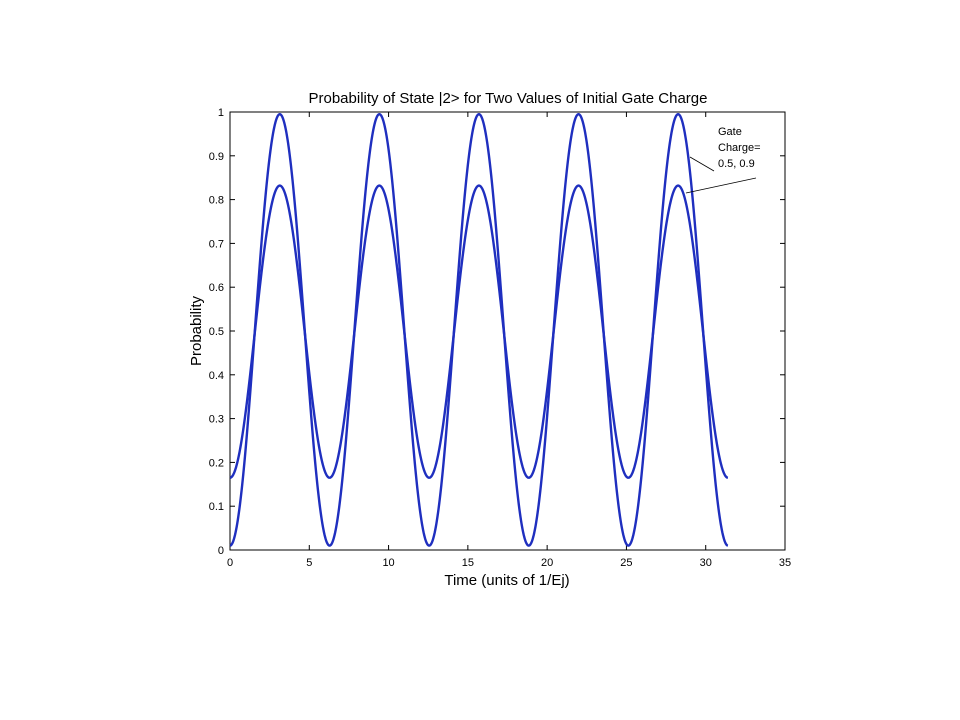  I want to click on x-tick-label: 10, so click(388, 563).